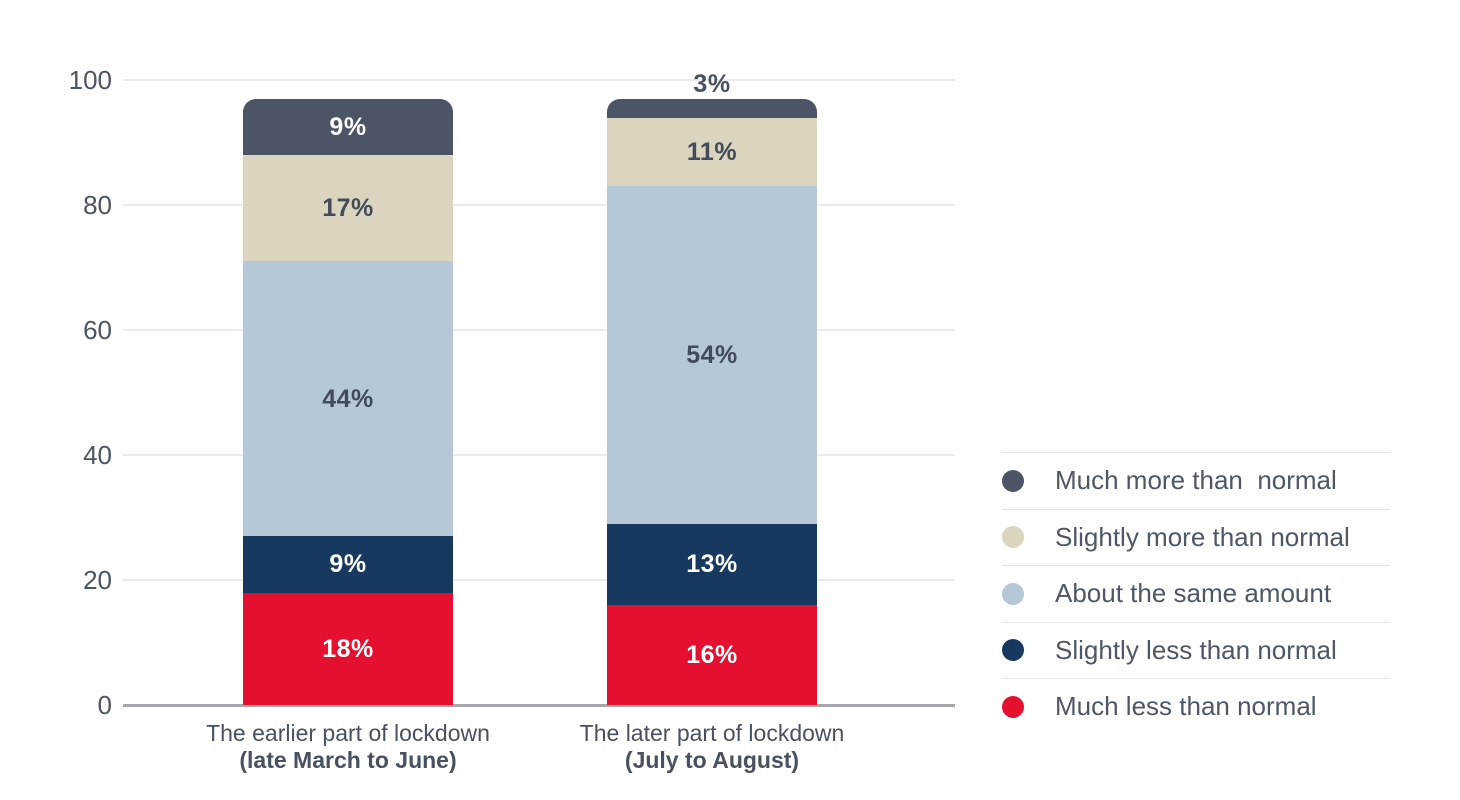 The width and height of the screenshot is (1460, 800). Describe the element at coordinates (712, 760) in the screenshot. I see `x-axis-label-line2: (July to August)` at that location.